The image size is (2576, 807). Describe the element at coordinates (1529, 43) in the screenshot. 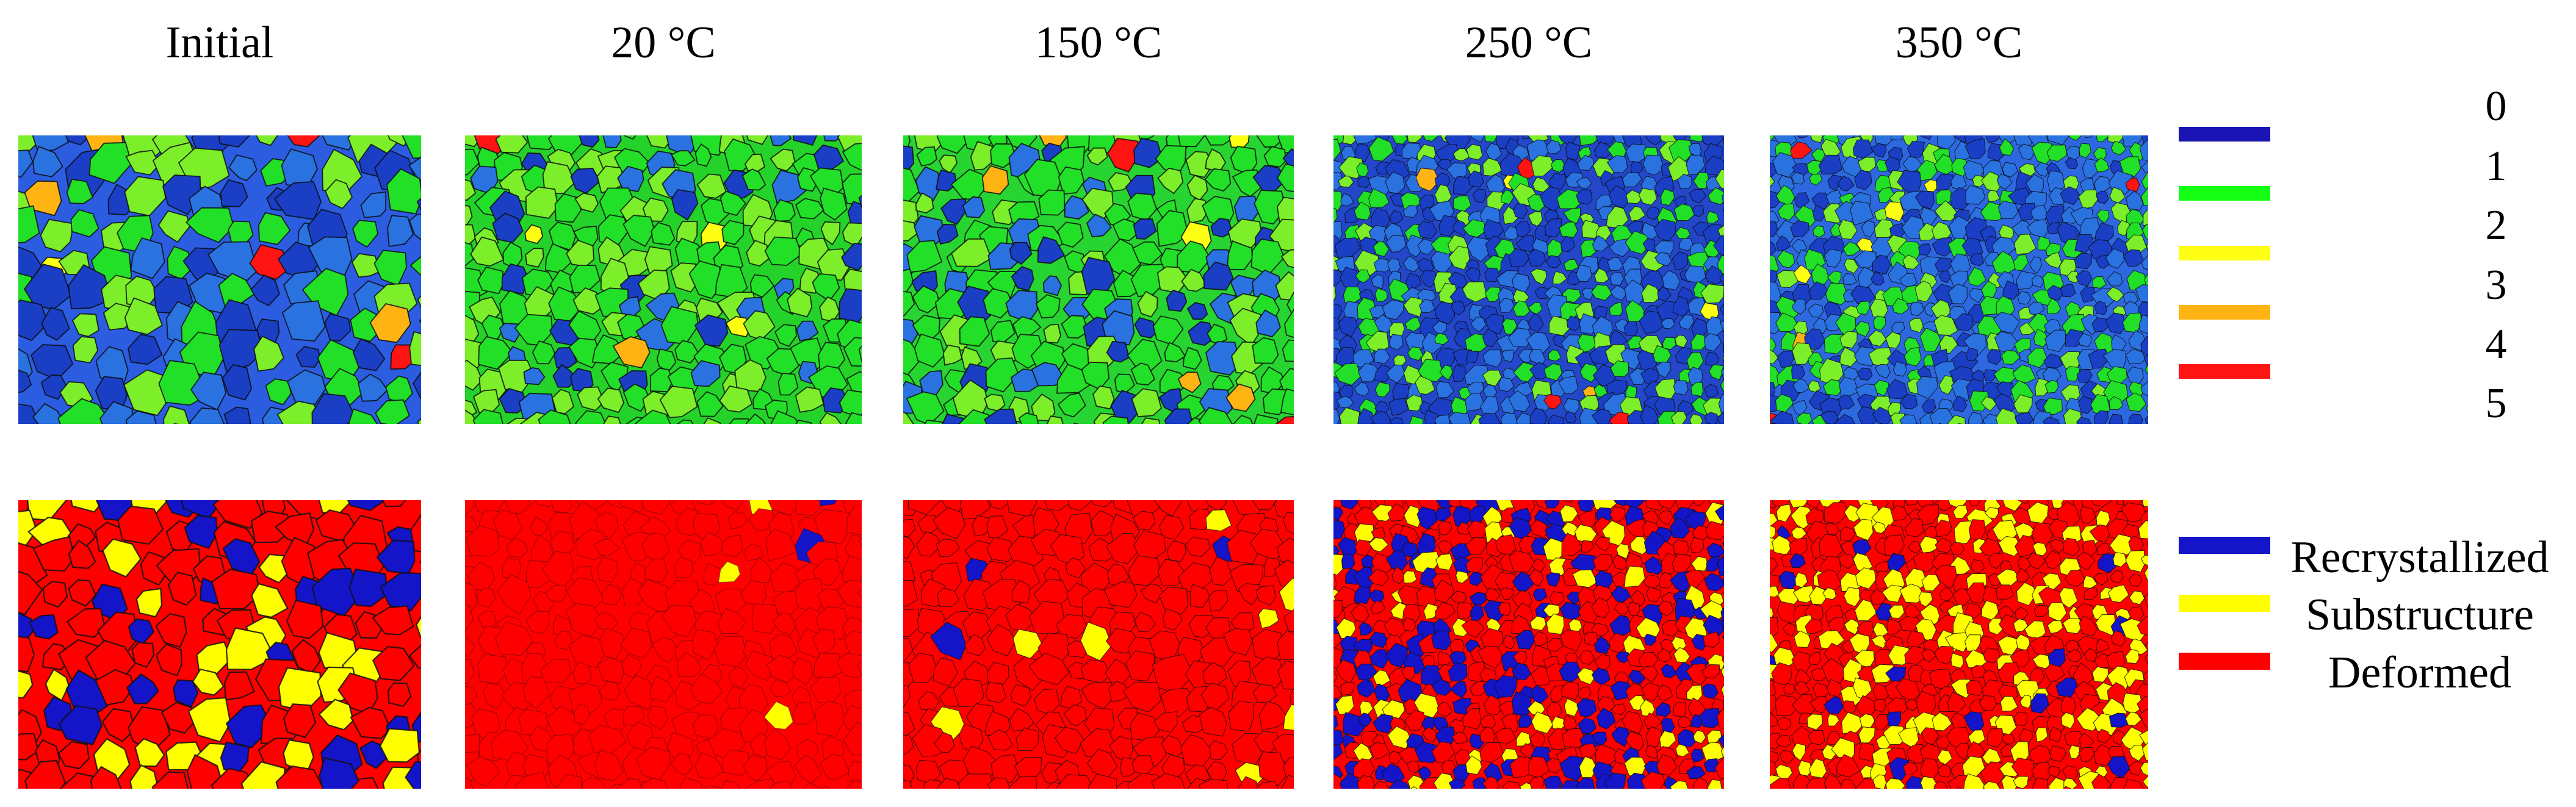

I see `column-title-250c: 250 °C` at that location.